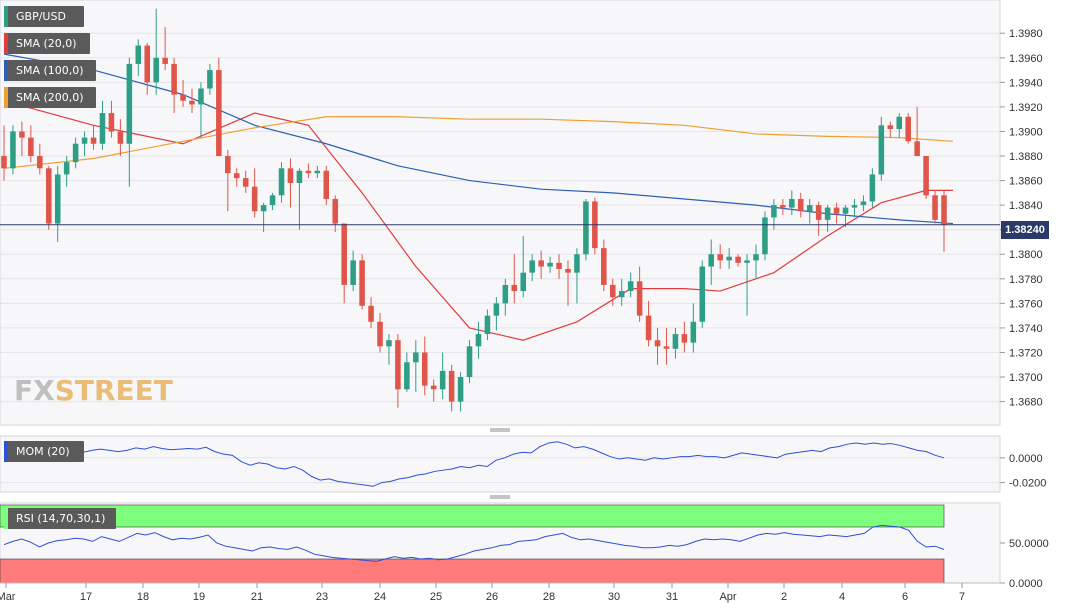 The height and width of the screenshot is (609, 1071). What do you see at coordinates (6, 451) in the screenshot?
I see `legend-mom-swatch` at bounding box center [6, 451].